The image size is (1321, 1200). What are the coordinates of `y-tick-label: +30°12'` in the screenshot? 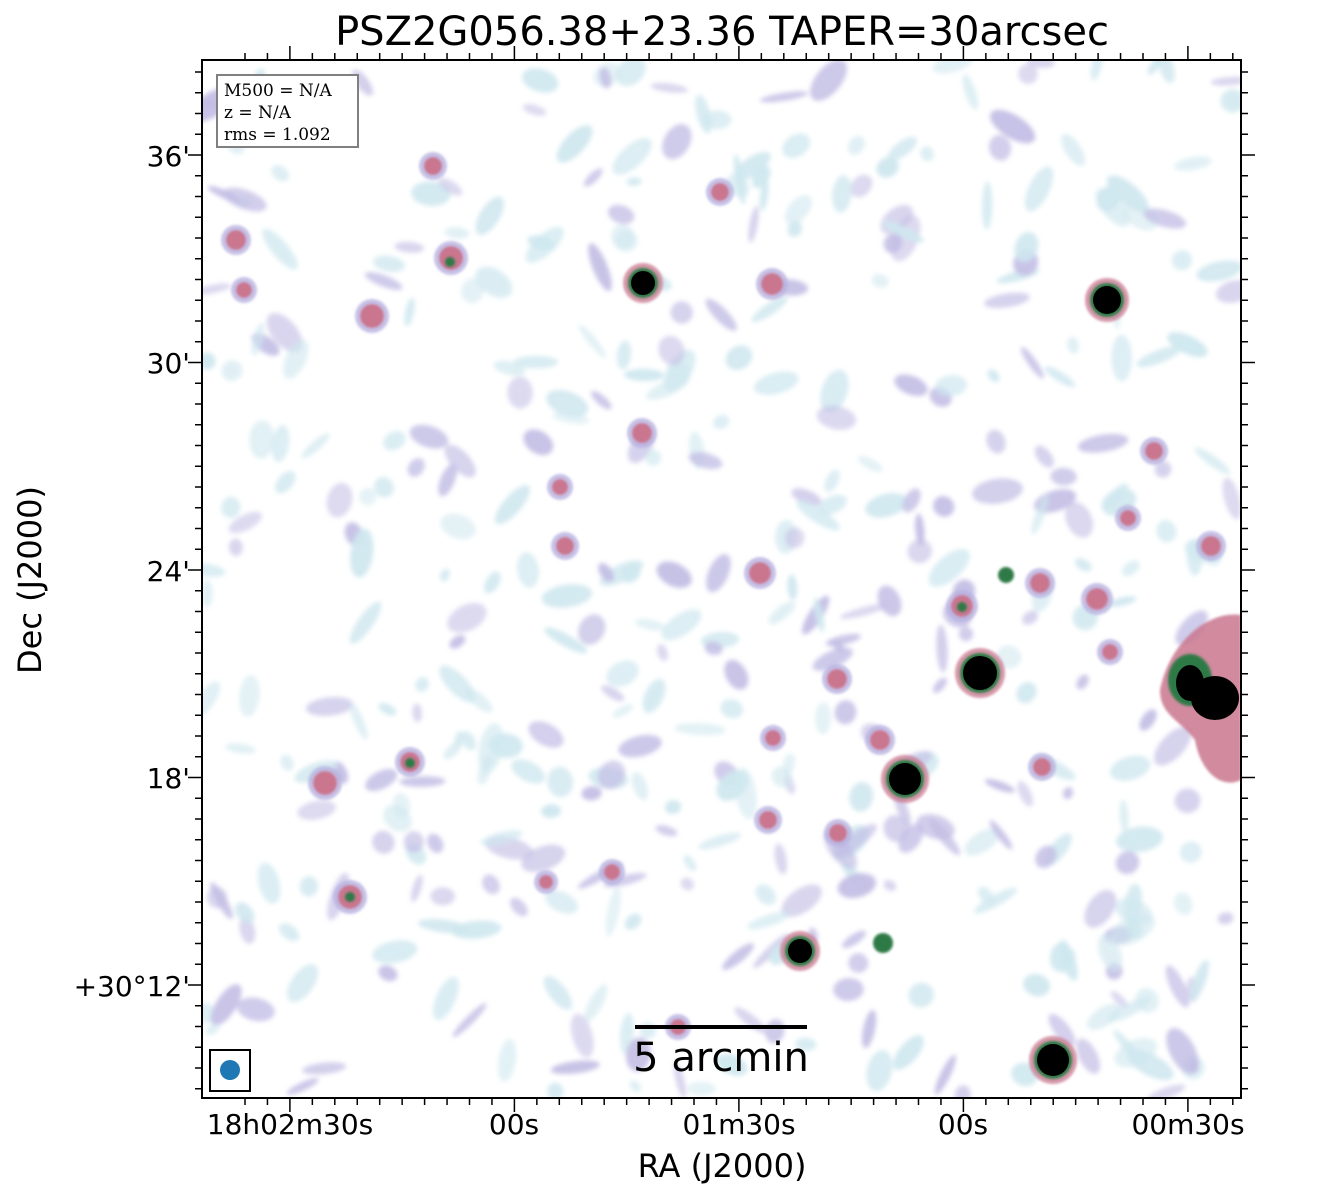 It's located at (131, 986).